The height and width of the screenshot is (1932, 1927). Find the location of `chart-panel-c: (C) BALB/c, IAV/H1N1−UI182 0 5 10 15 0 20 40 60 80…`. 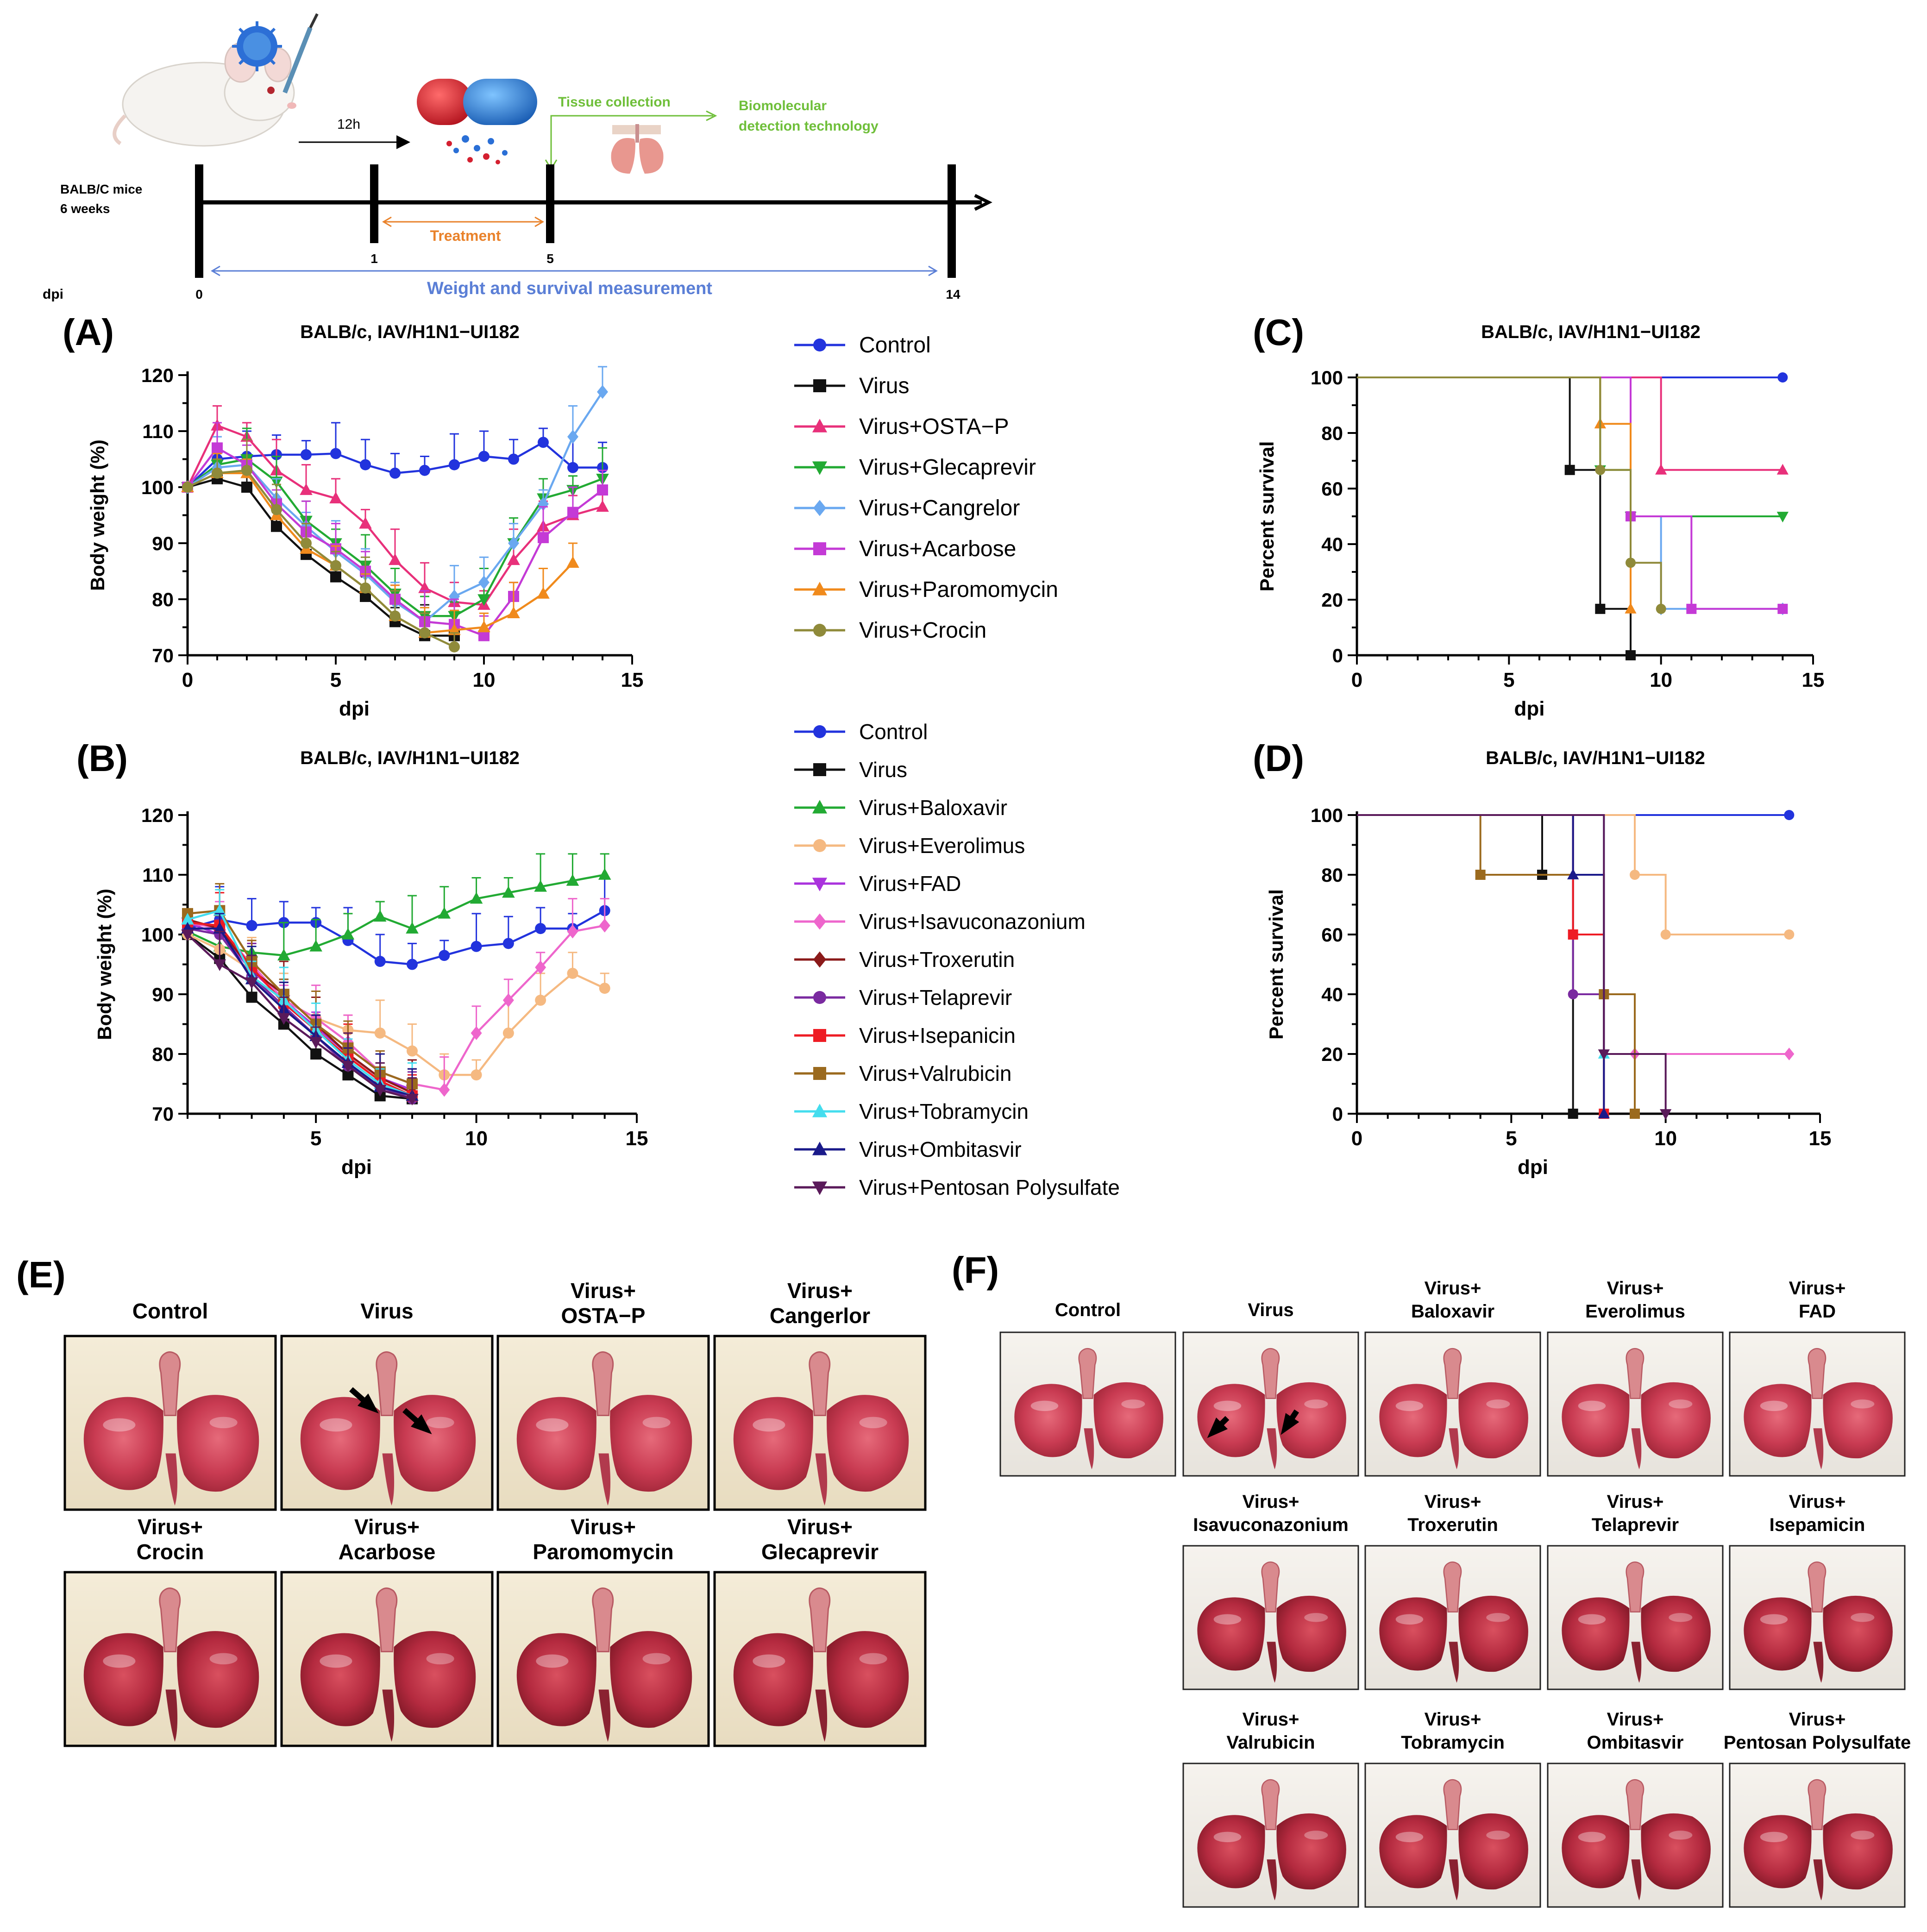

chart-panel-c: (C) BALB/c, IAV/H1N1−UI182 0 5 10 15 0 20 40 60 80… is located at coordinates (1538, 516).